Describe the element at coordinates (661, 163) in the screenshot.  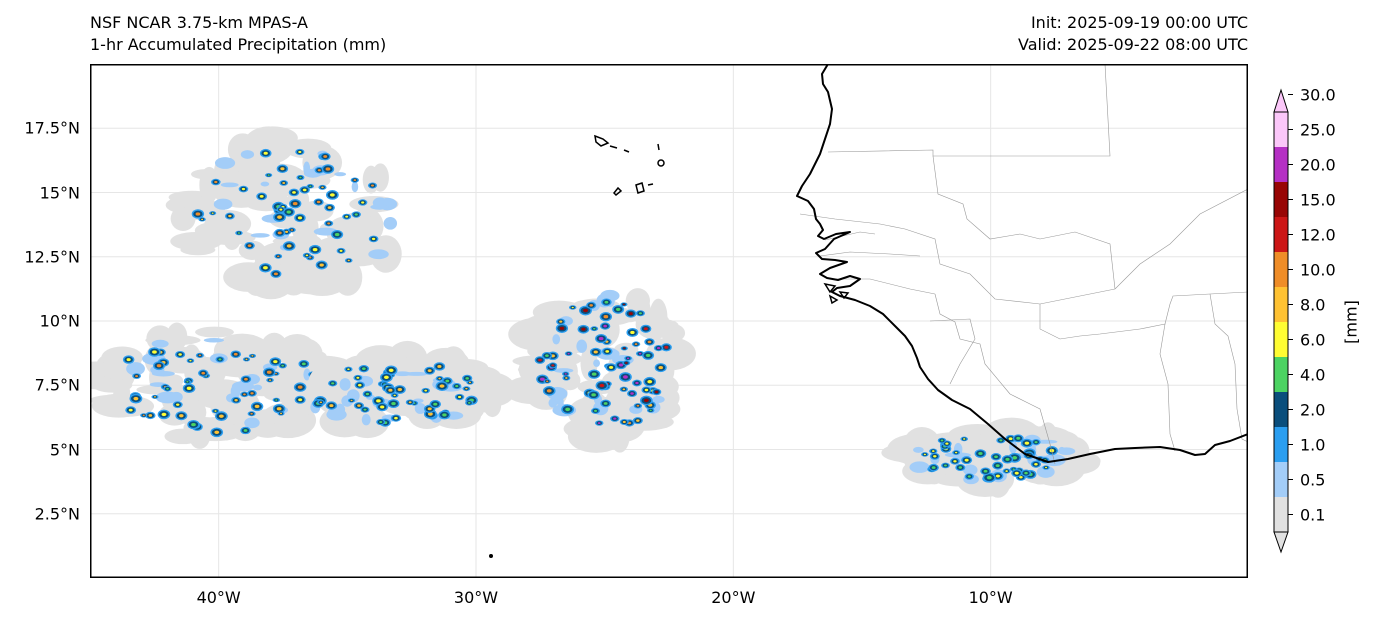
I see `island-boa-vista` at that location.